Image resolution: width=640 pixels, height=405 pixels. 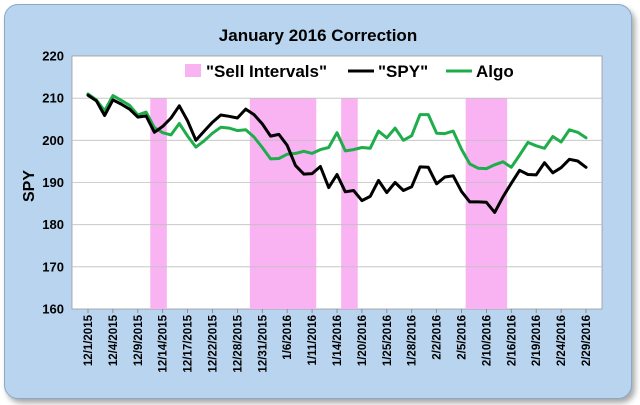 What do you see at coordinates (288, 337) in the screenshot?
I see `x-tick-label-9: 1/6/2016` at bounding box center [288, 337].